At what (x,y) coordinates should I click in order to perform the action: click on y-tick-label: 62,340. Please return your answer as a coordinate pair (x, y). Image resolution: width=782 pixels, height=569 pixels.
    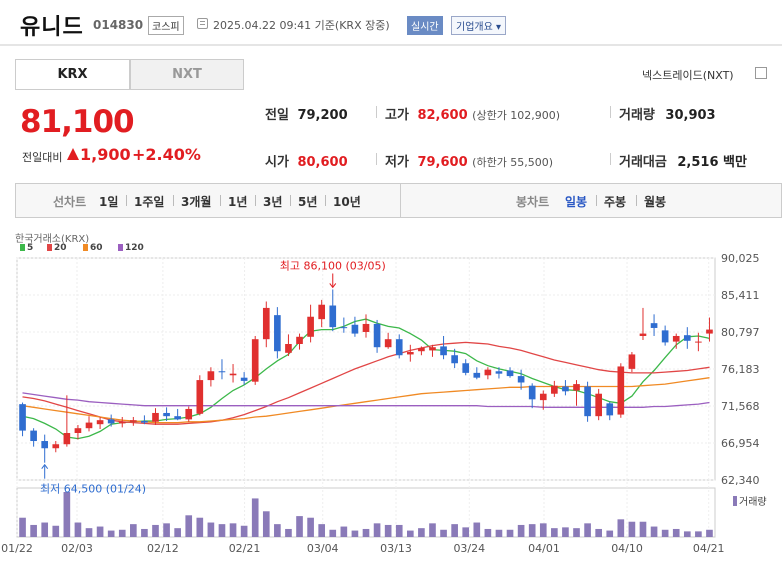
    Looking at the image, I should click on (740, 480).